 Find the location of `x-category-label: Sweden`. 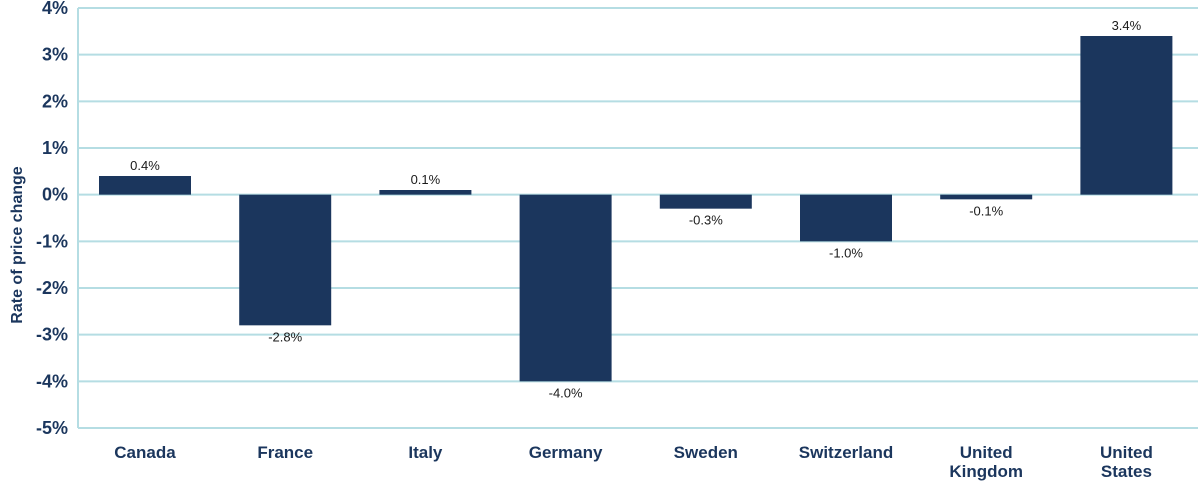

x-category-label: Sweden is located at coordinates (706, 452).